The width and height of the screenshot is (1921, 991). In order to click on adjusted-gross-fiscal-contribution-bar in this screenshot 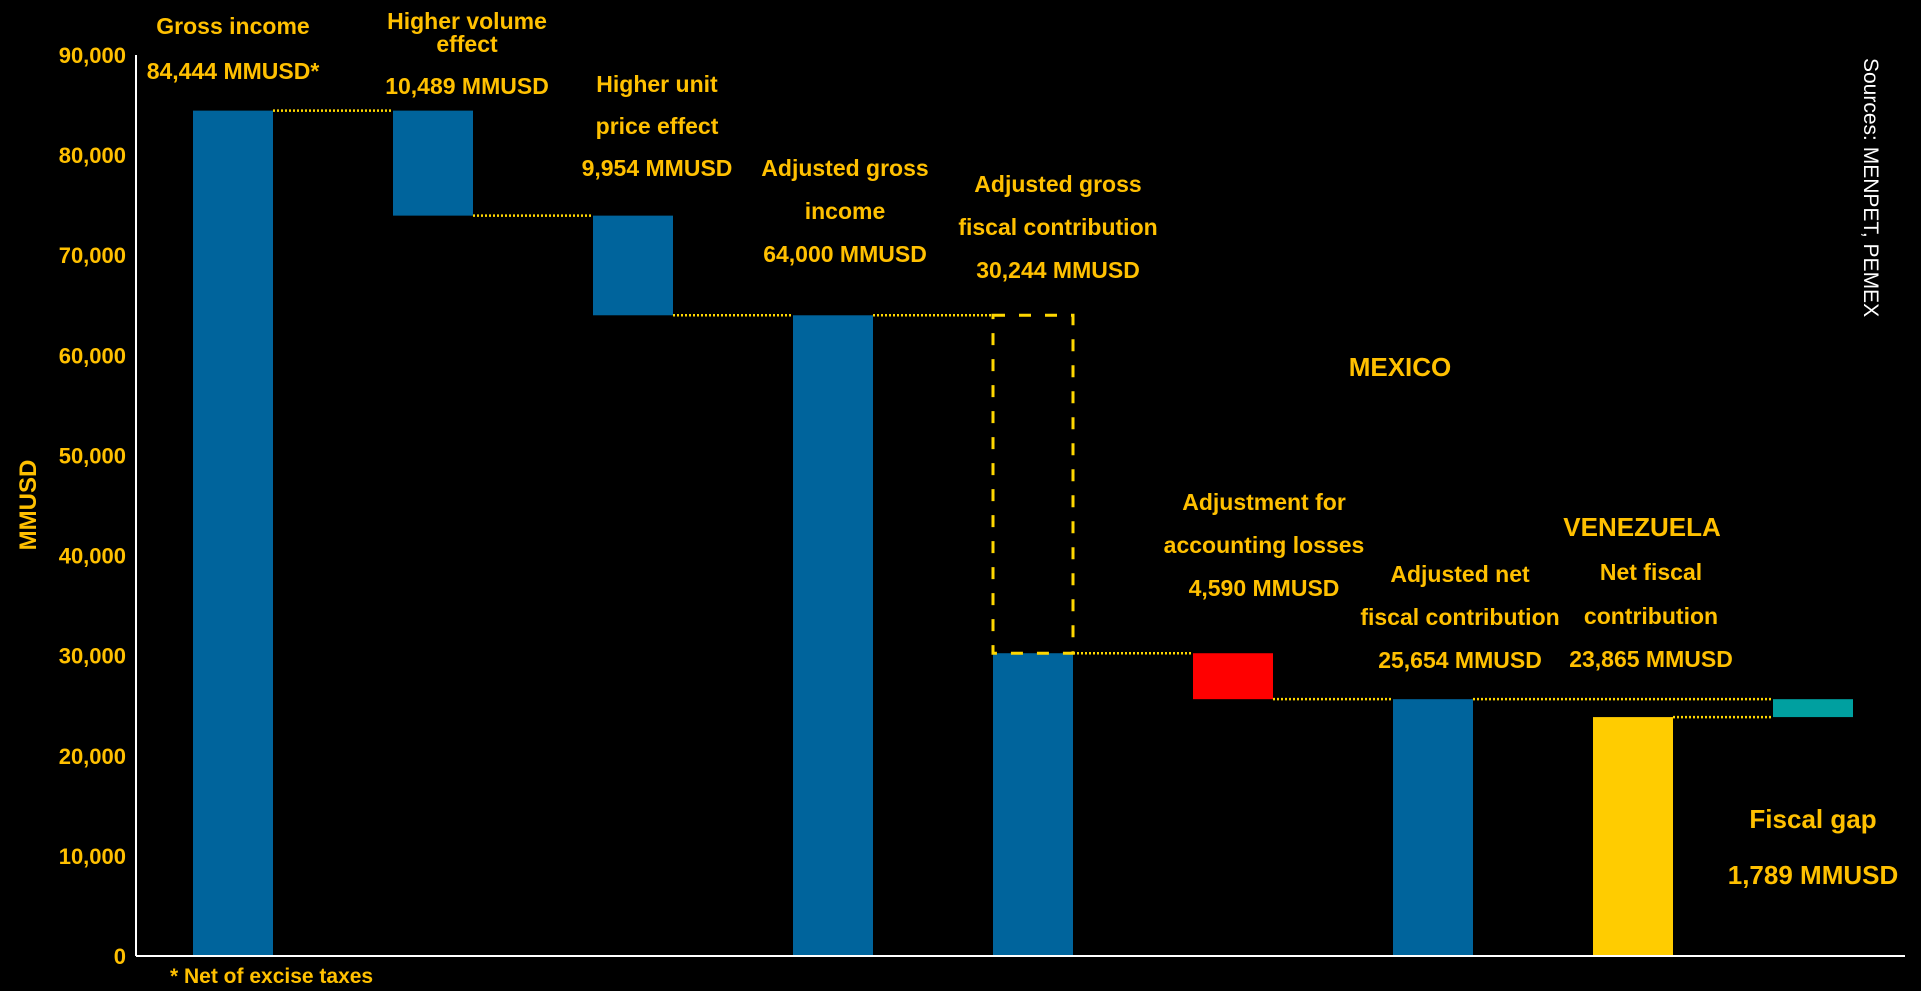, I will do `click(1033, 804)`.